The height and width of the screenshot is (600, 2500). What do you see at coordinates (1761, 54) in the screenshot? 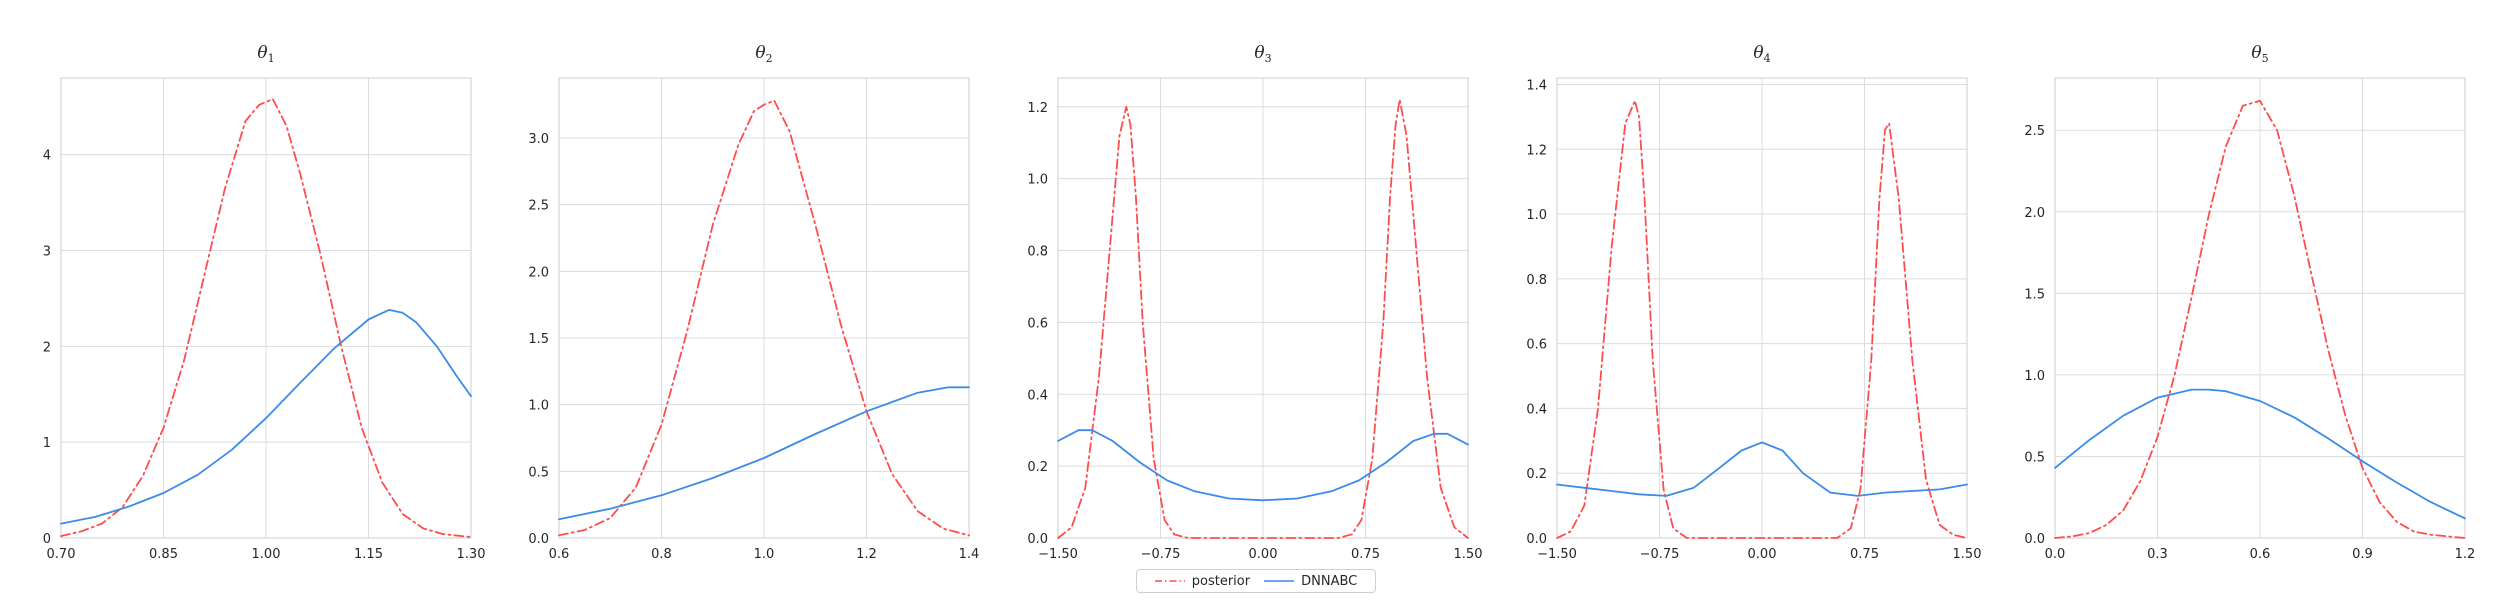
I see `panel-title: θ4` at bounding box center [1761, 54].